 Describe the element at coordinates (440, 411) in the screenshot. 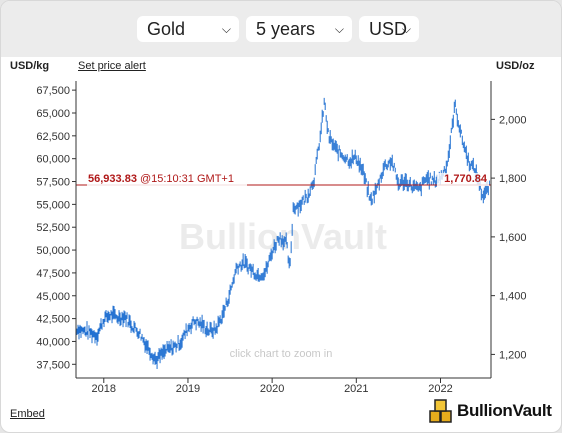

I see `gold-bars-icon` at that location.